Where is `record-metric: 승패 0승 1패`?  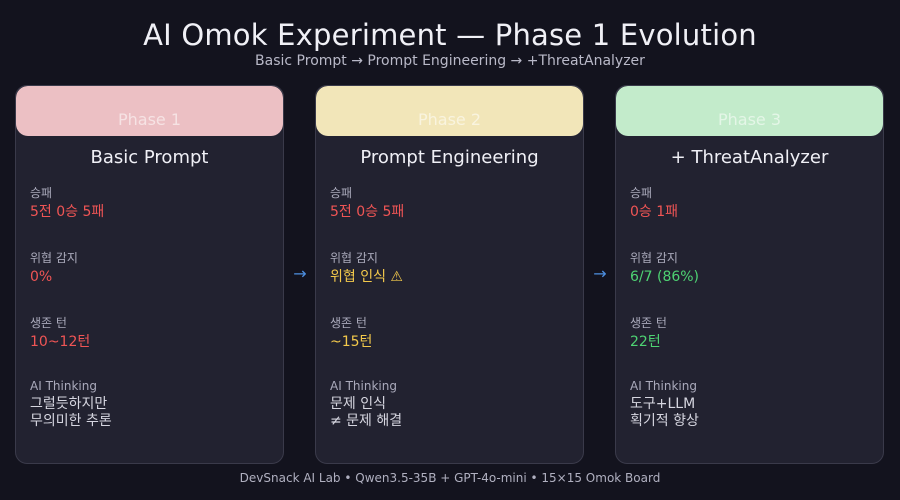 record-metric: 승패 0승 1패 is located at coordinates (654, 202).